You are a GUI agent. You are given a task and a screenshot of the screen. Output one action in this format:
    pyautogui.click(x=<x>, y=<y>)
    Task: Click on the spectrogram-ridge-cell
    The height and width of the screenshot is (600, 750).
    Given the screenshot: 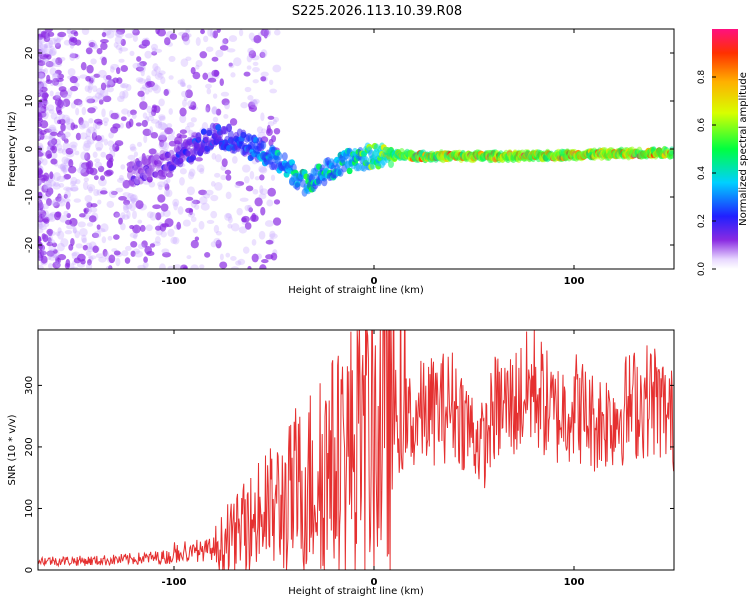 What is the action you would take?
    pyautogui.click(x=279, y=156)
    